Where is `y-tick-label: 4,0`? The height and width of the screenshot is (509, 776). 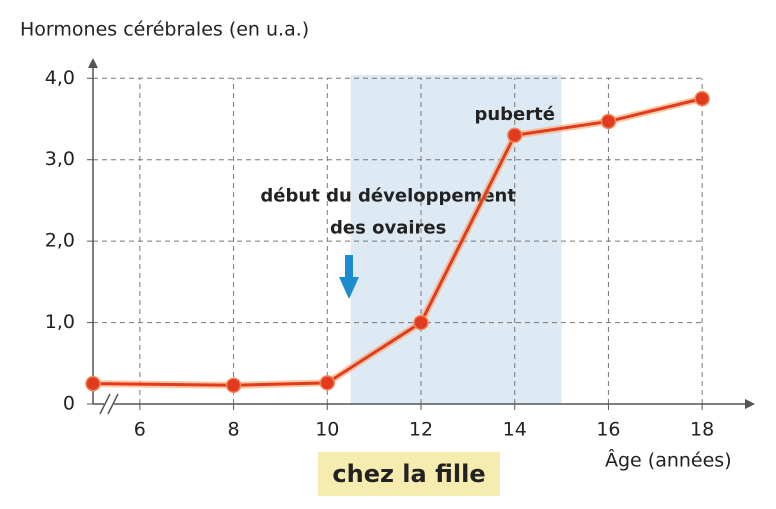 y-tick-label: 4,0 is located at coordinates (60, 78).